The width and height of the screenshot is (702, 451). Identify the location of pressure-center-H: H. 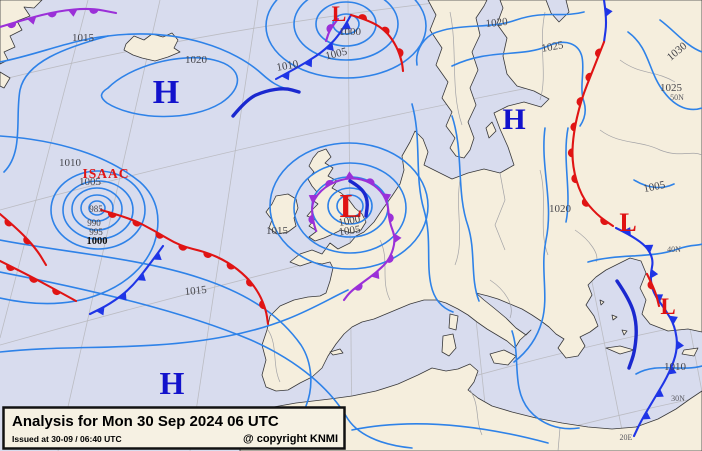
(513, 119).